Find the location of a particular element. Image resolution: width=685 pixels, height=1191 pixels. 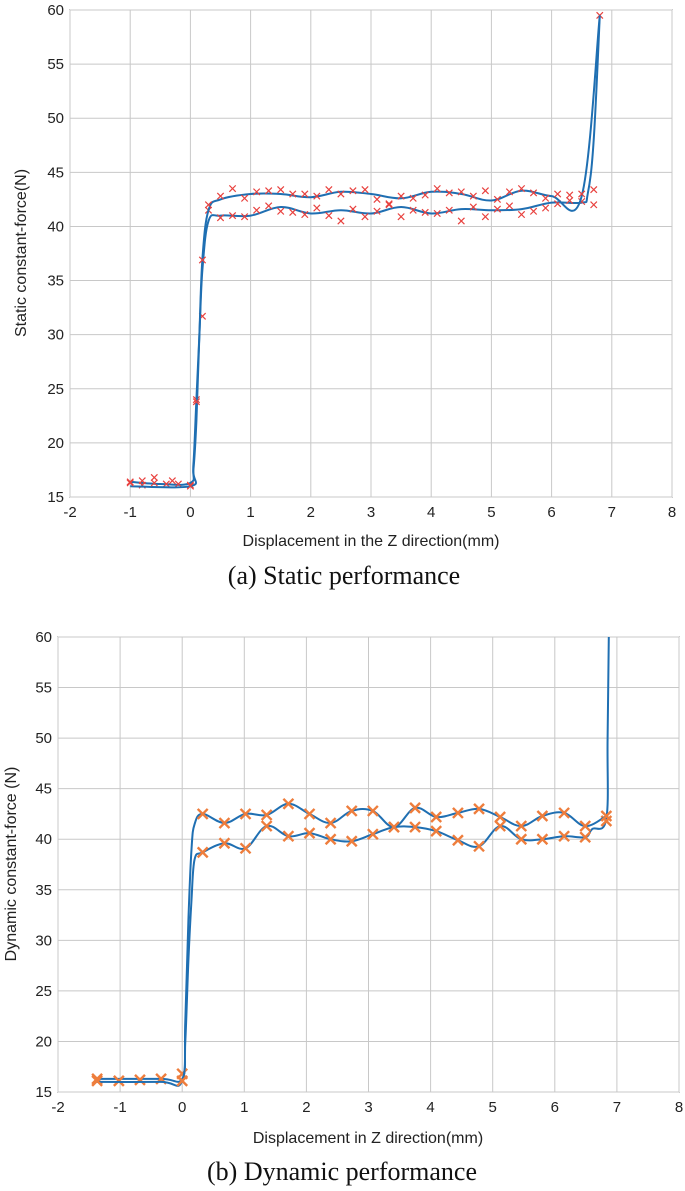

y-tick-label: 20 is located at coordinates (55, 443).